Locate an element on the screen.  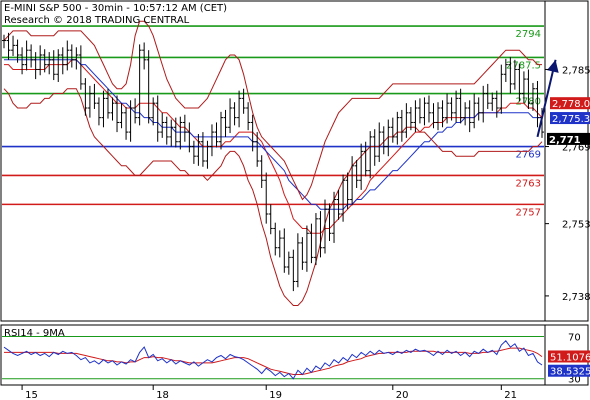
time-tick-label-2: 19 is located at coordinates (275, 395).